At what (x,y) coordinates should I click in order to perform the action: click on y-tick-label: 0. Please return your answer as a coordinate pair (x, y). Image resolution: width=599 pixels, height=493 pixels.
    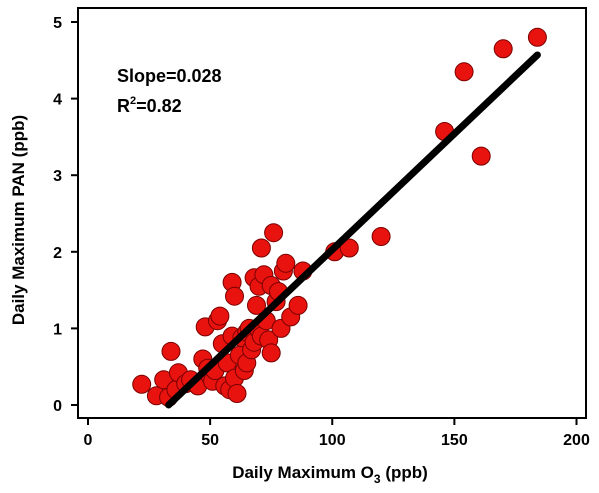
    Looking at the image, I should click on (57, 406).